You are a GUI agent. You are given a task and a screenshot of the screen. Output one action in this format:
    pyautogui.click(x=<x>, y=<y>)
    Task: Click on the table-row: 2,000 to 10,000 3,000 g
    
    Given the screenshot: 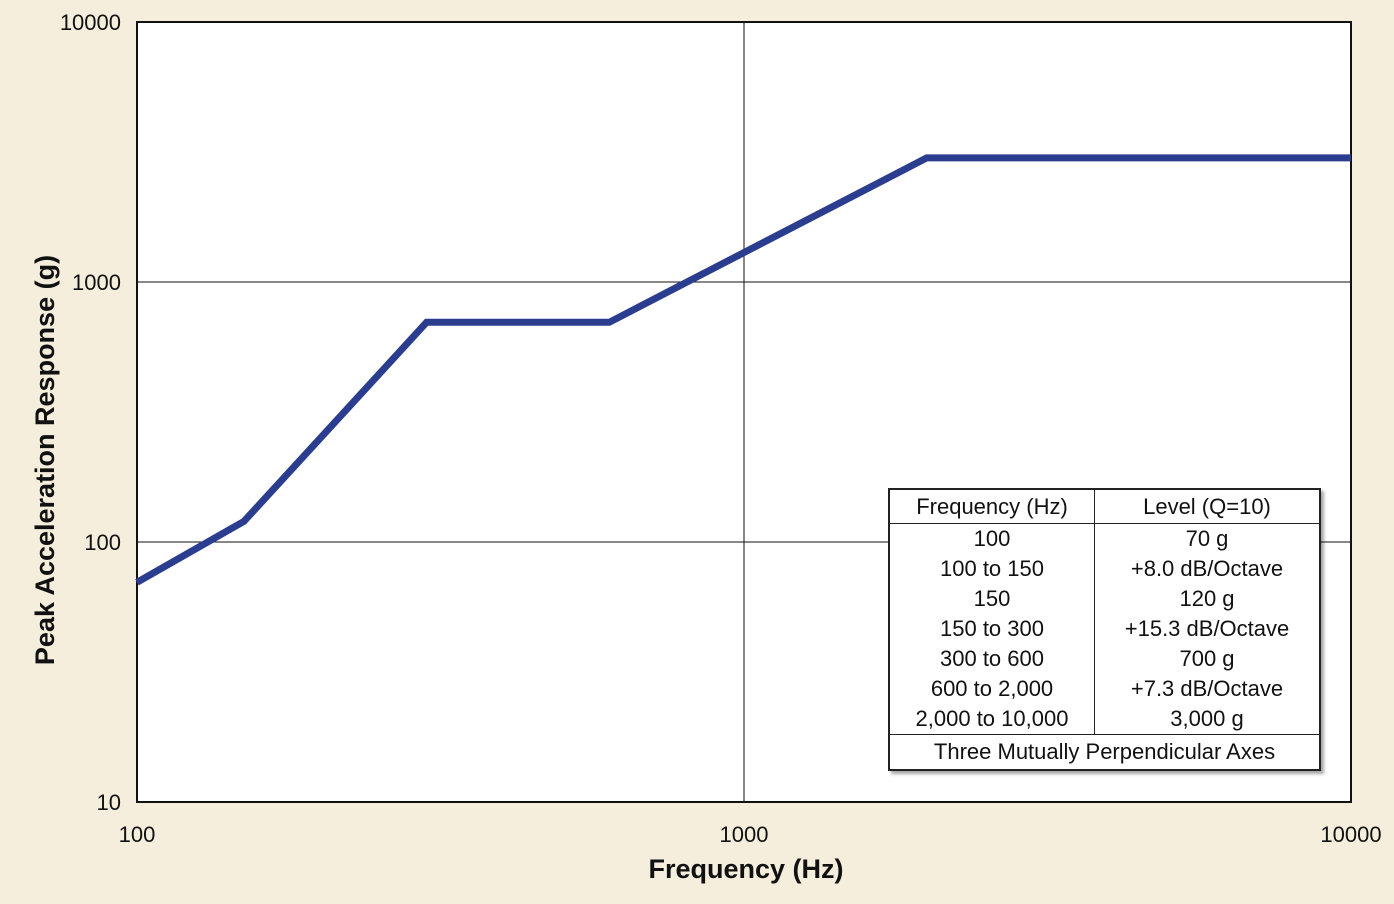 What is the action you would take?
    pyautogui.click(x=1104, y=719)
    